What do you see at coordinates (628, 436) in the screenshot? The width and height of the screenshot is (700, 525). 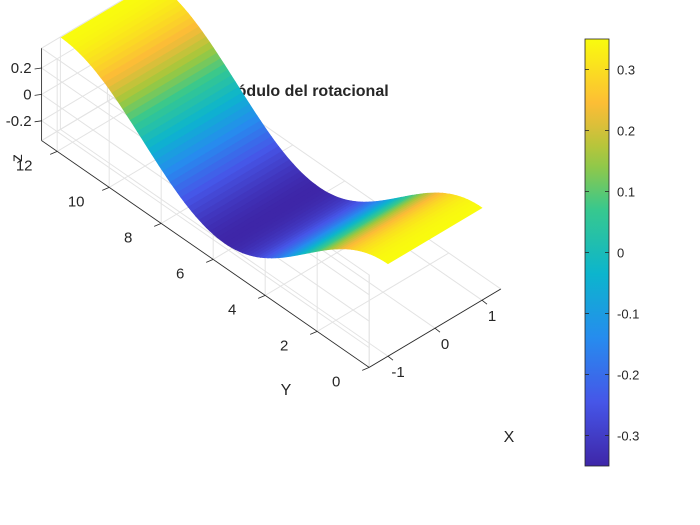 I see `colorbar-tick-label: -0.3` at bounding box center [628, 436].